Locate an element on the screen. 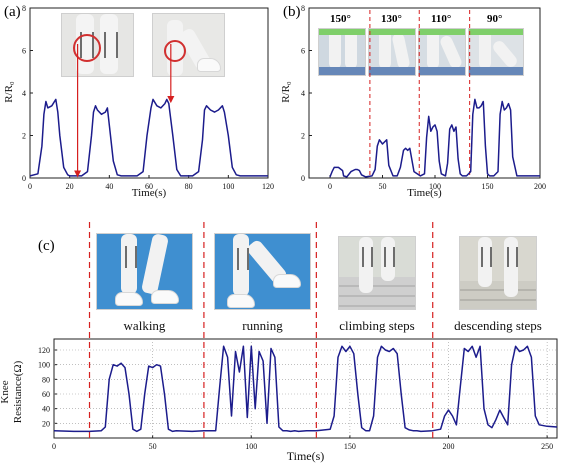 This screenshot has height=471, width=561. y-tick-label-b: 0 is located at coordinates (303, 178).